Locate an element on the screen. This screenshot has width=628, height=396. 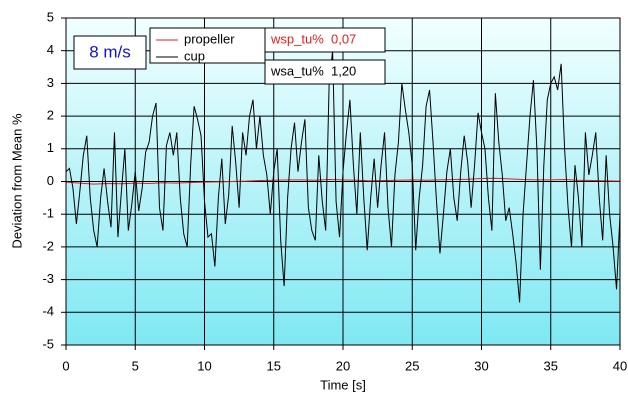
legend-label: propeller is located at coordinates (209, 38).